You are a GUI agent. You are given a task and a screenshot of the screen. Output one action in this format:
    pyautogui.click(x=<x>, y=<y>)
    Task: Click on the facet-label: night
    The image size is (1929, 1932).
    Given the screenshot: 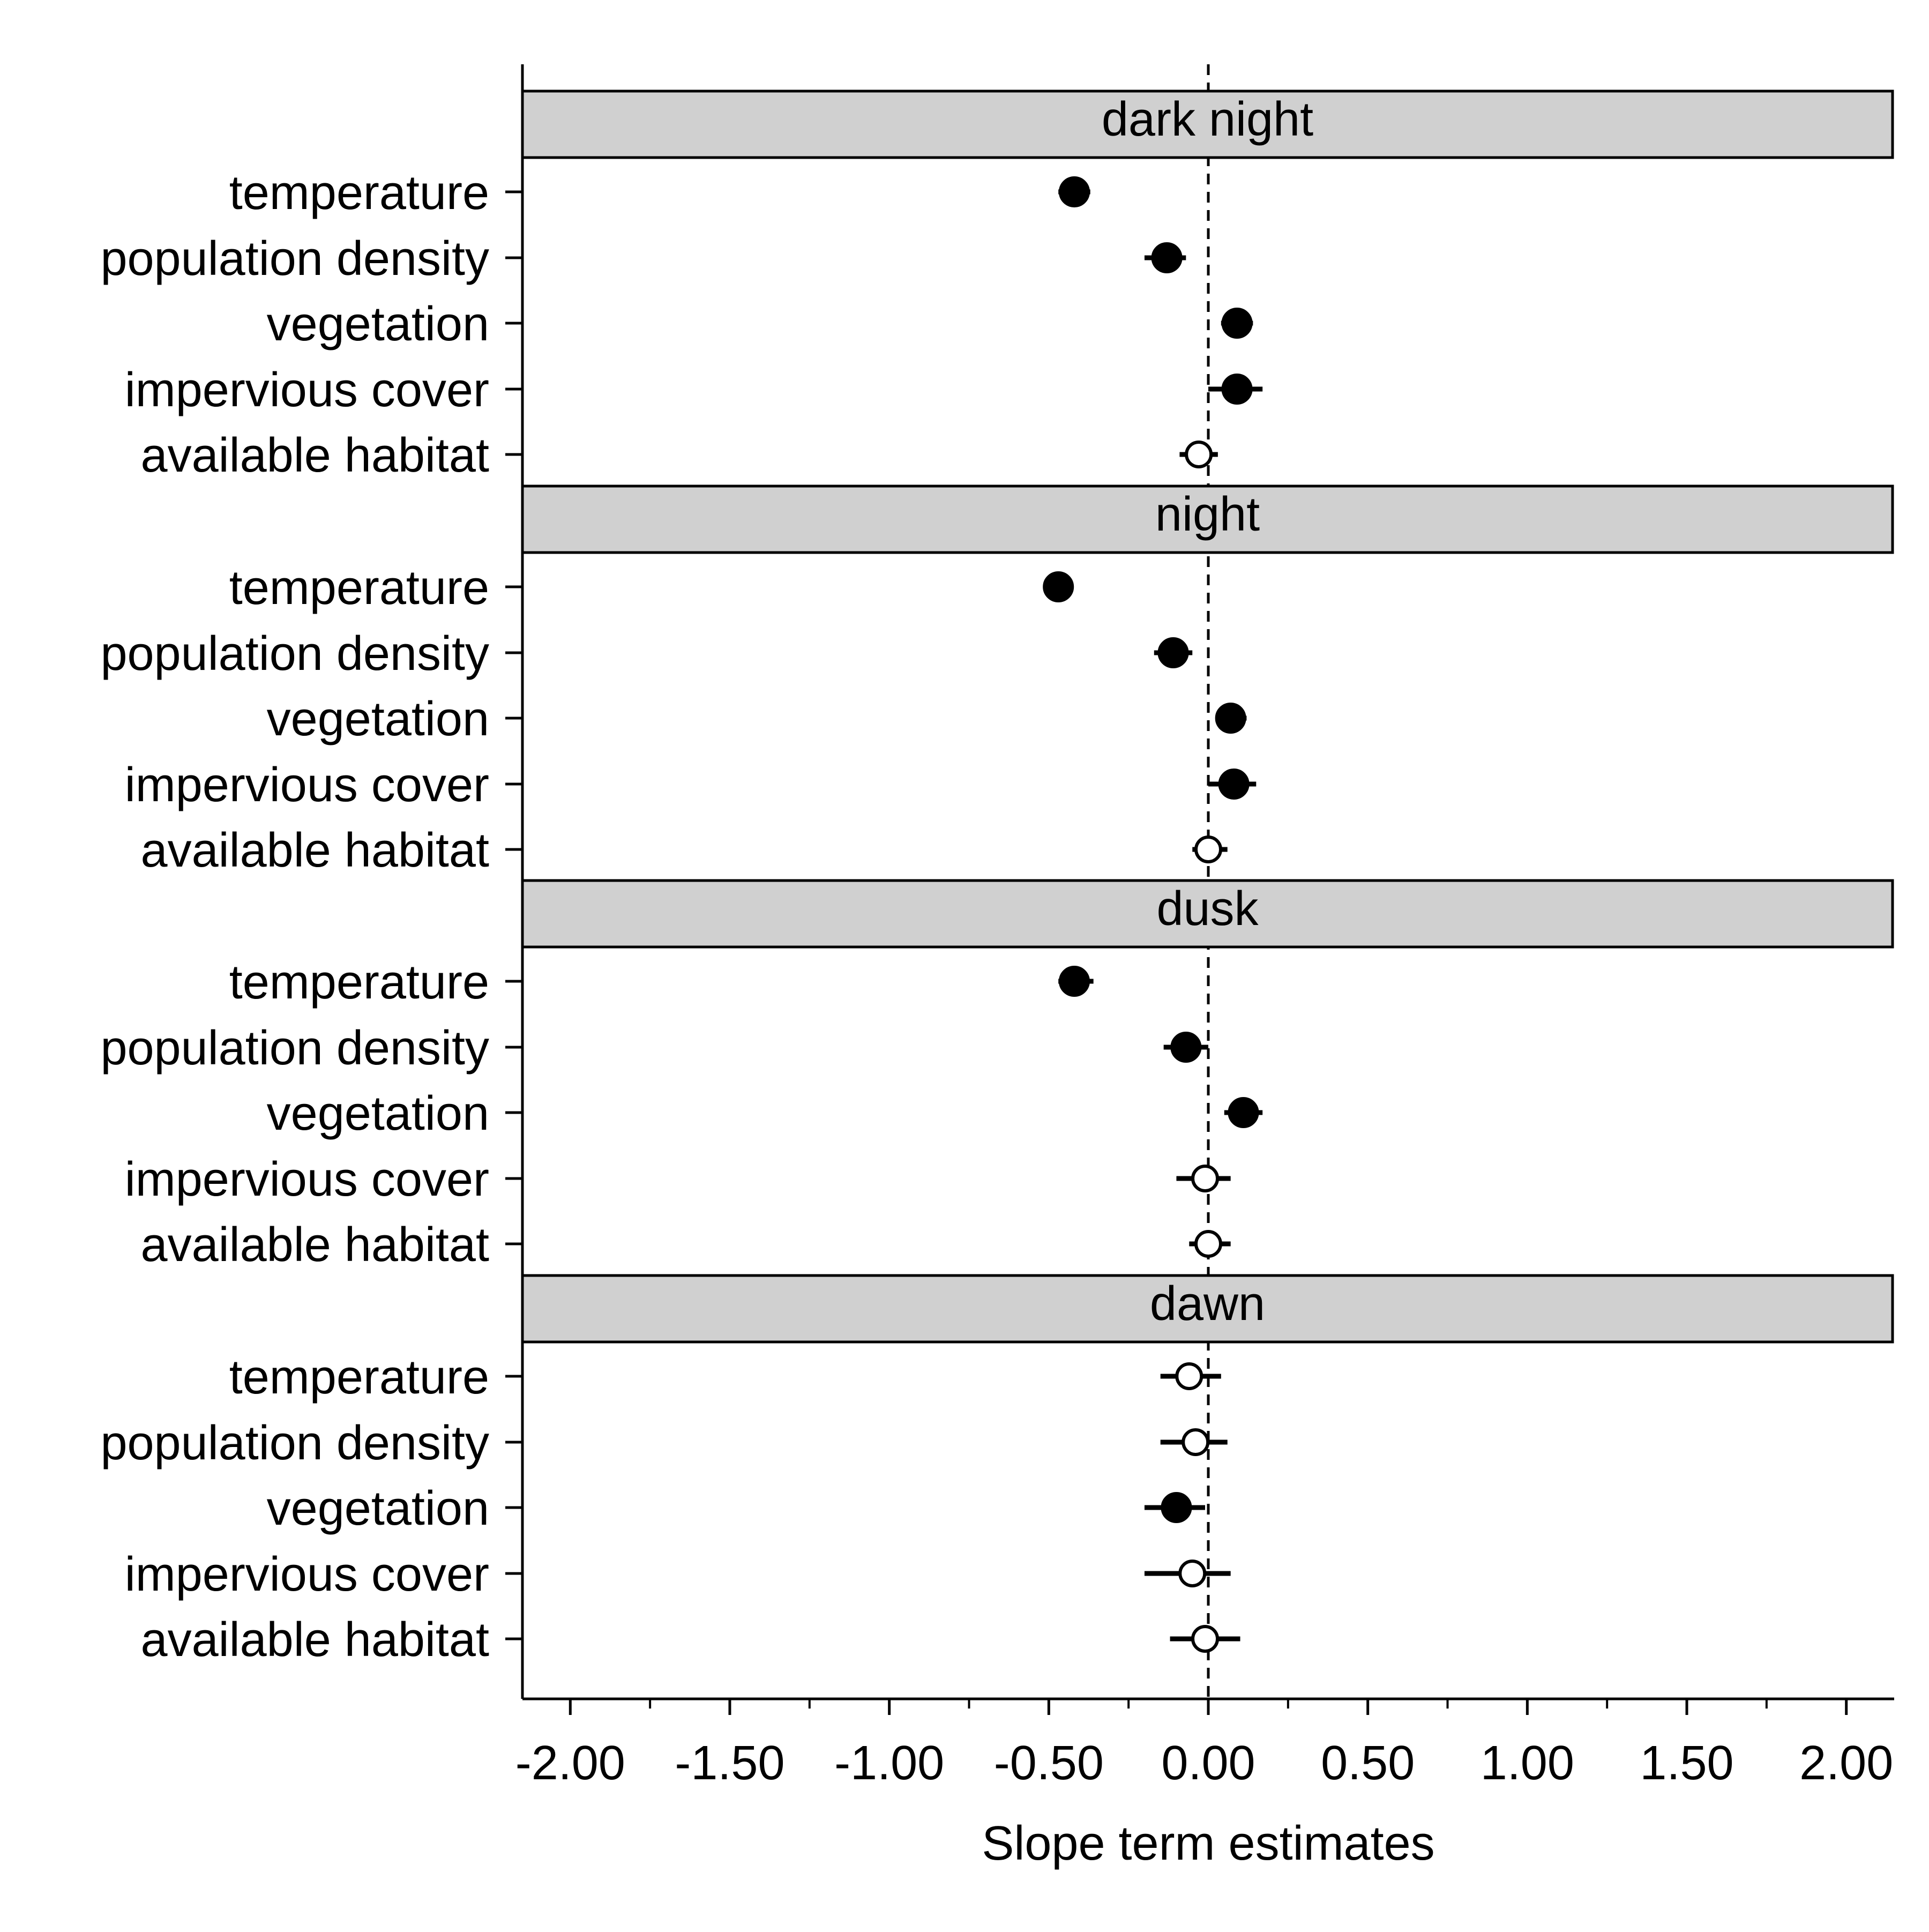 What is the action you would take?
    pyautogui.click(x=1208, y=514)
    